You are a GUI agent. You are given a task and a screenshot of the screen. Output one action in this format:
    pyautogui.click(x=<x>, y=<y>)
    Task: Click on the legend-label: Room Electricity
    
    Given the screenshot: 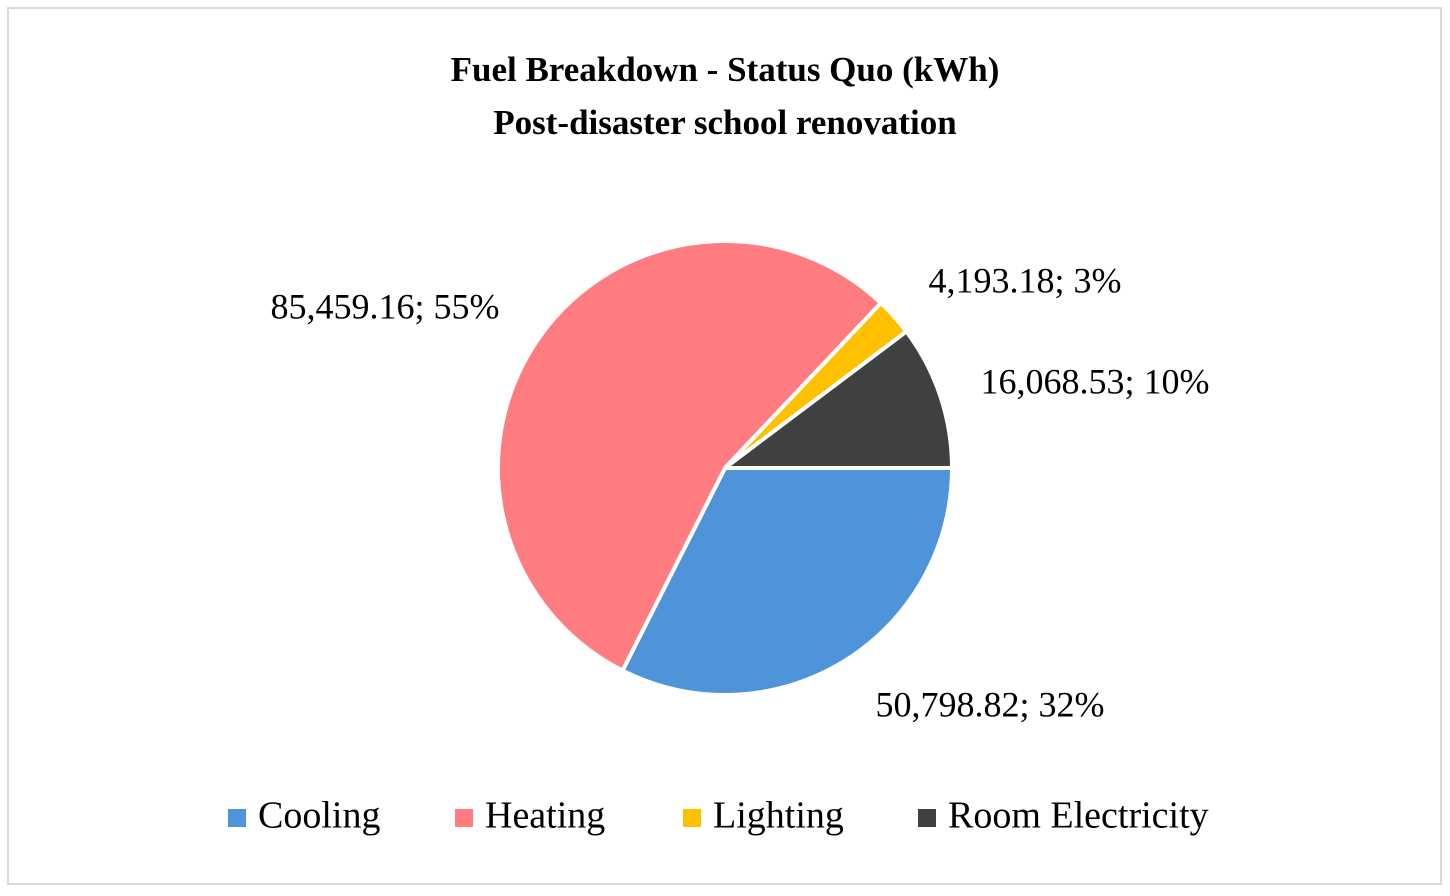 What is the action you would take?
    pyautogui.click(x=1078, y=816)
    